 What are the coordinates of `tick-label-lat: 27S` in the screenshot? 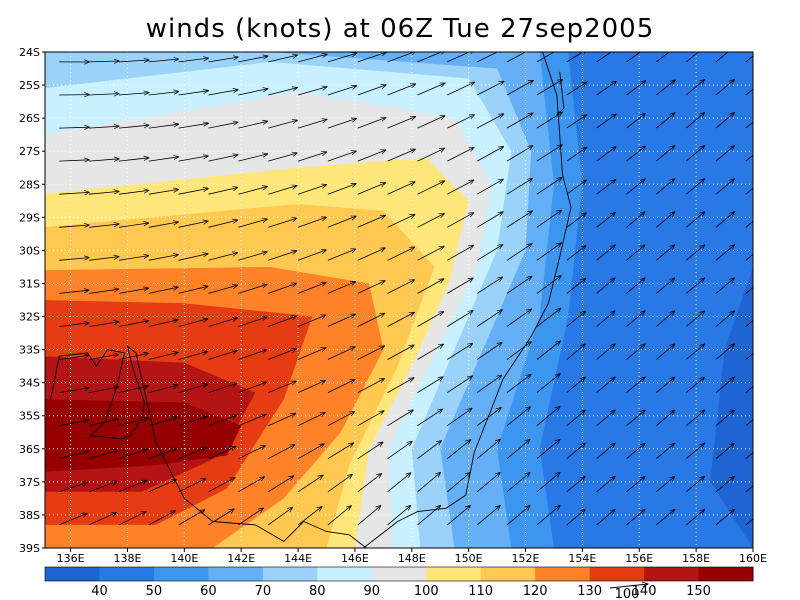 It's located at (29, 151).